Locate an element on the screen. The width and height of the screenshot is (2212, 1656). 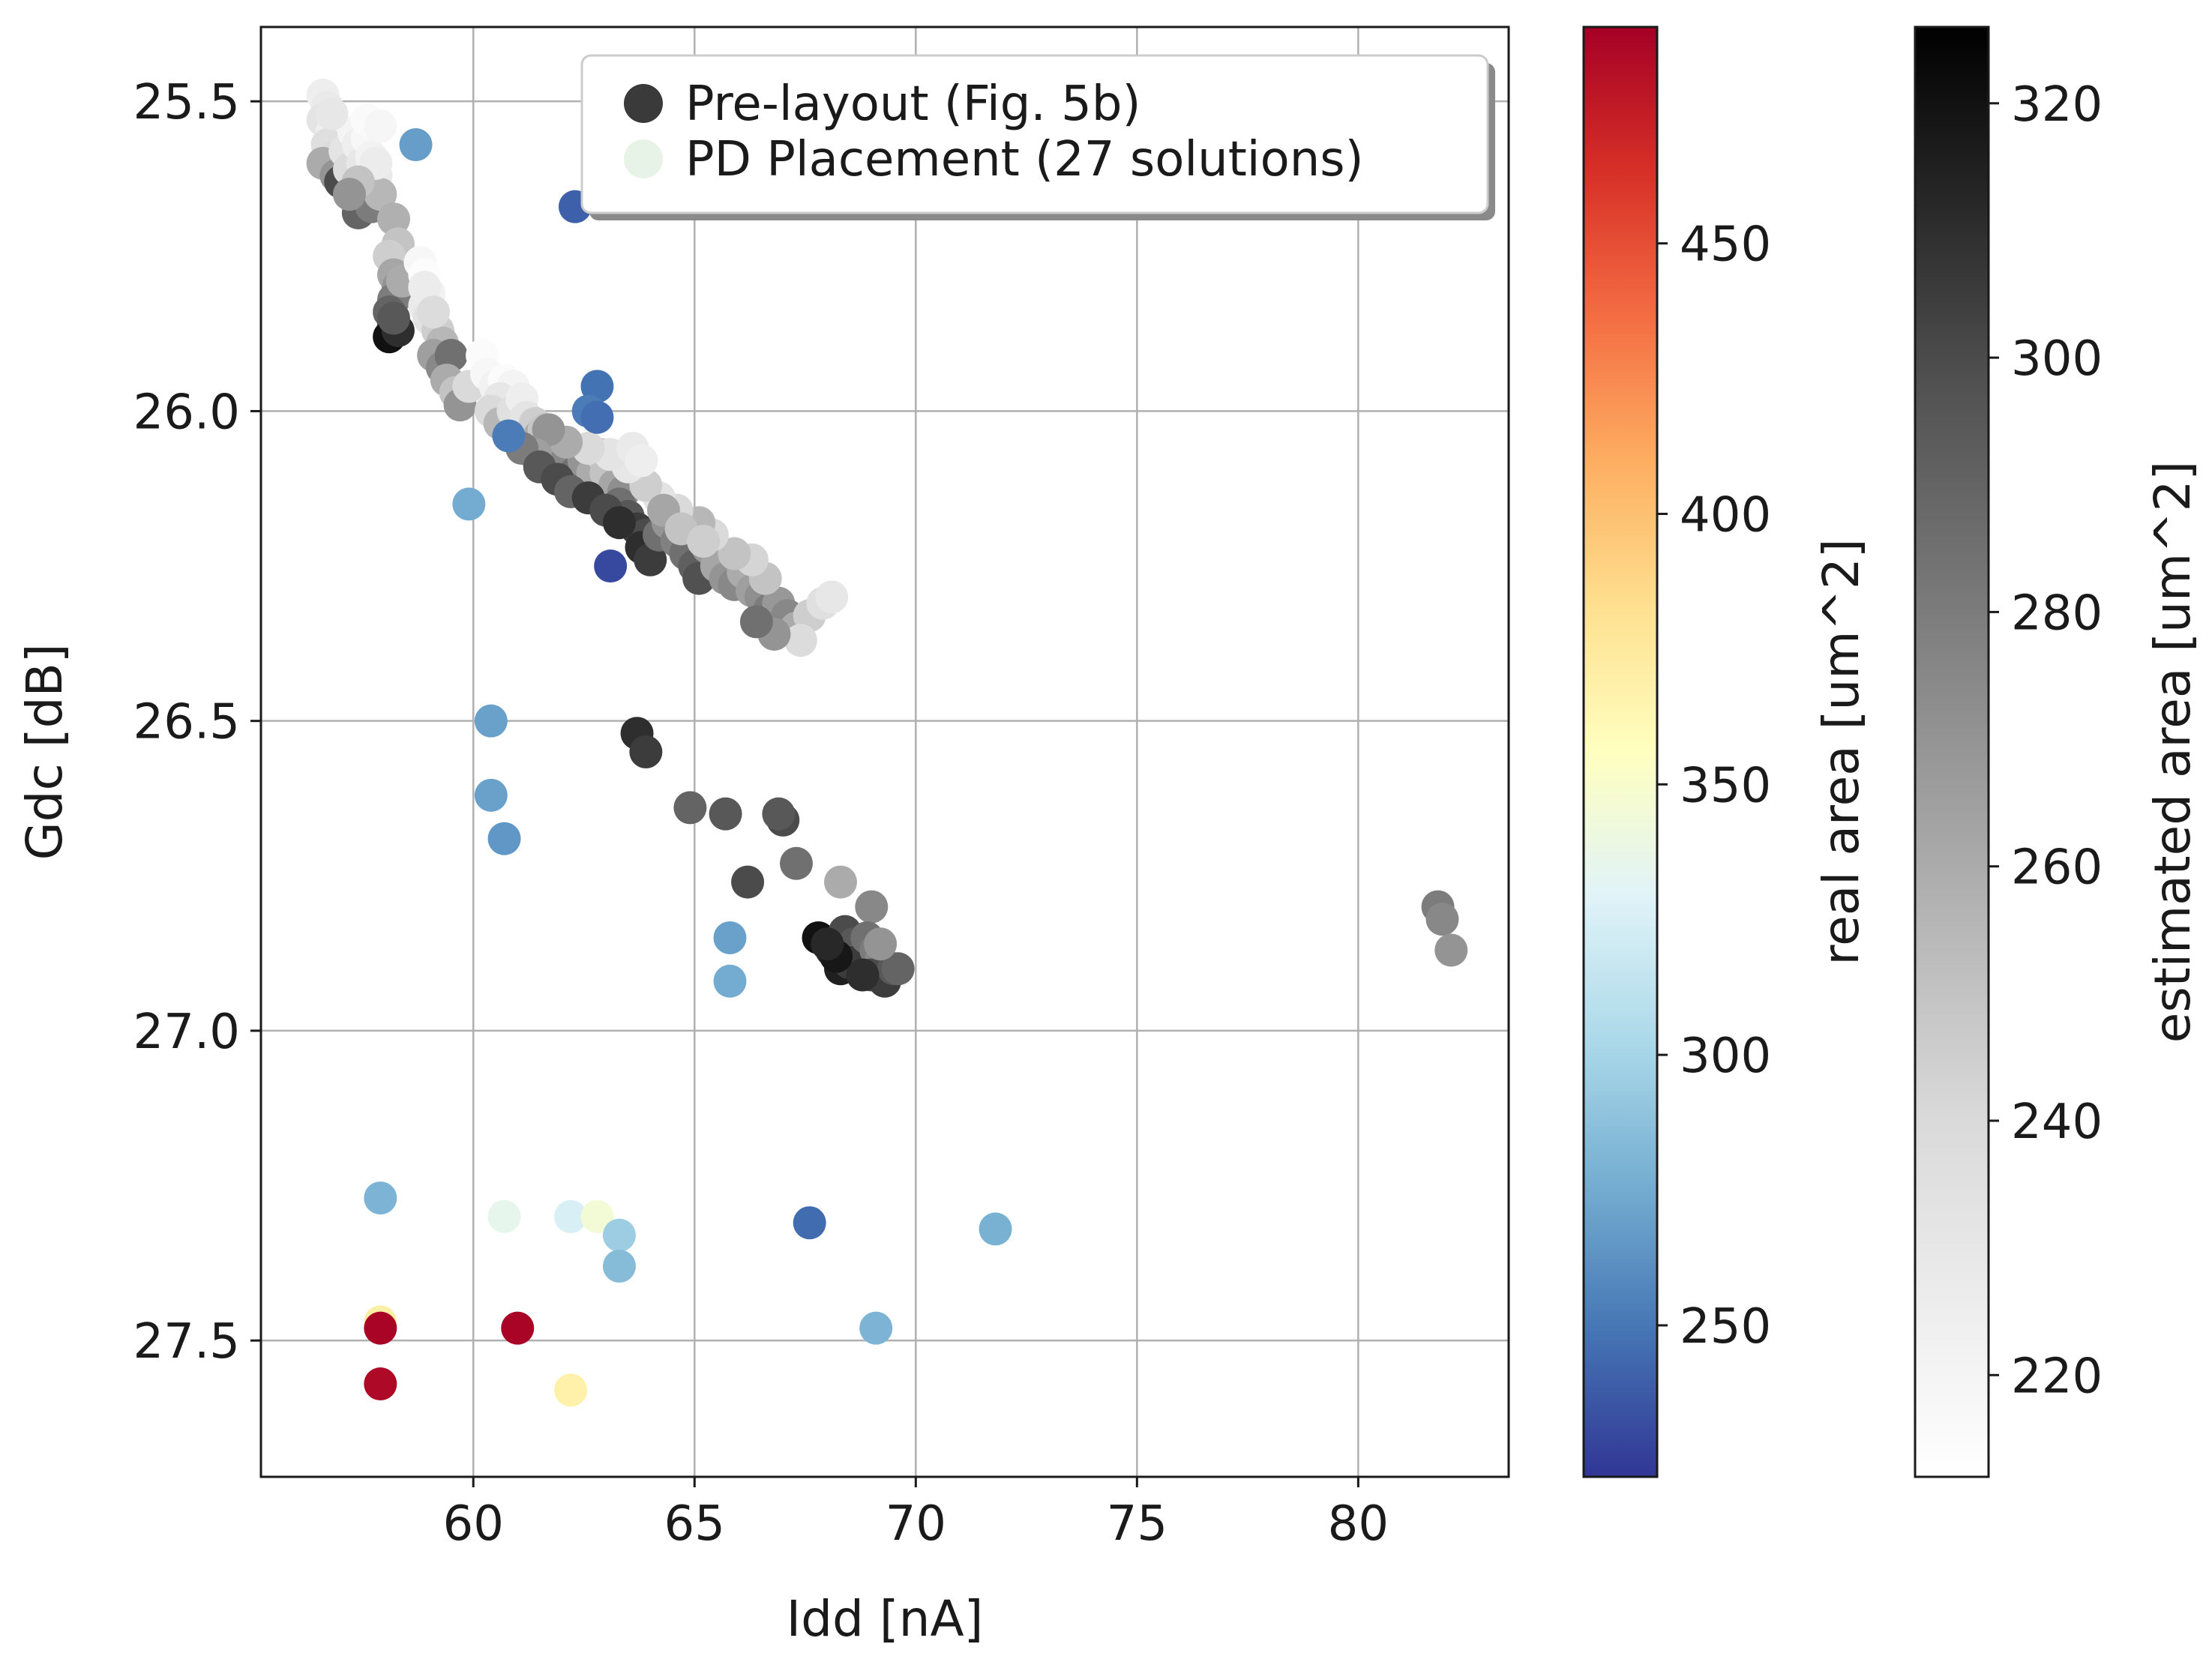
colorbar-estimated-area-ticks: 220 240 260 280 300 320 is located at coordinates (2046, 740).